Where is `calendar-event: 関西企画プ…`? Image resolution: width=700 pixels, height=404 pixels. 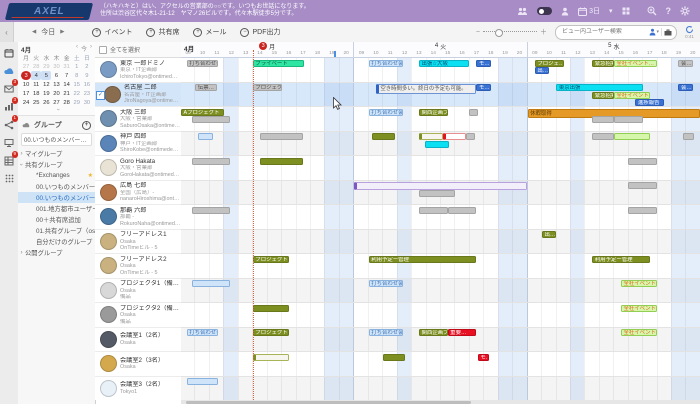
calendar-event: 関西企画プ… is located at coordinates (433, 332).